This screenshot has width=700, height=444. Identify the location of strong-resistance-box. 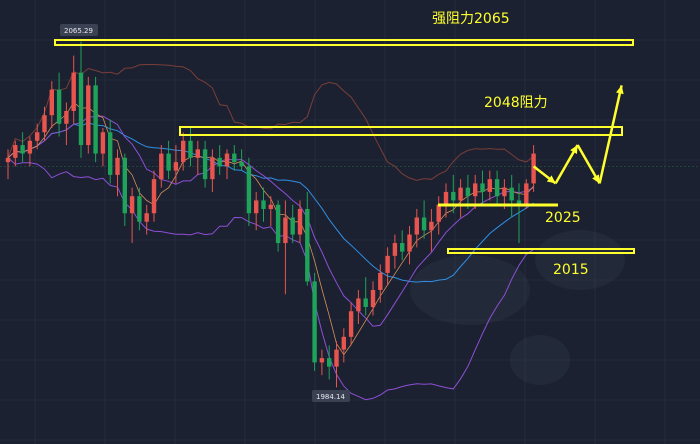
(344, 42).